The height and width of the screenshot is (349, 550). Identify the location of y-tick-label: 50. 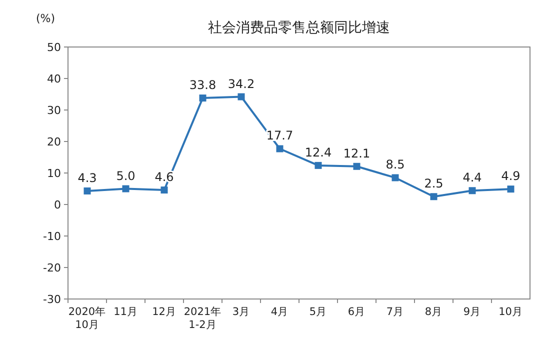
(54, 47).